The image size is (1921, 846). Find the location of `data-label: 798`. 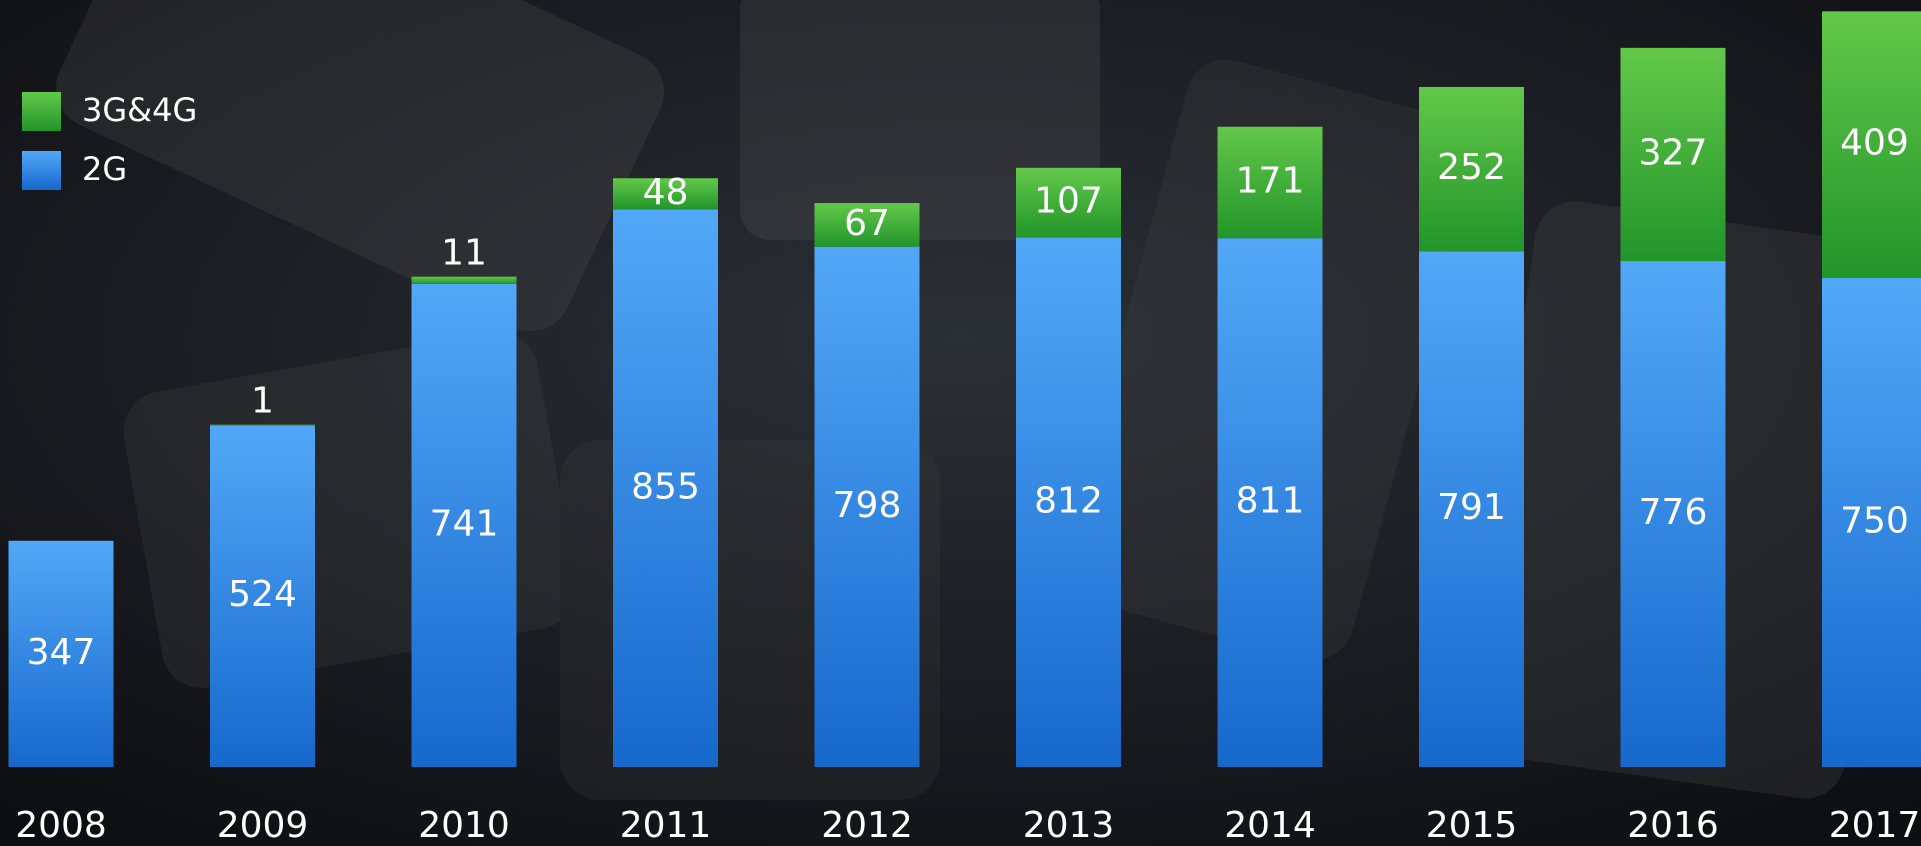

data-label: 798 is located at coordinates (867, 505).